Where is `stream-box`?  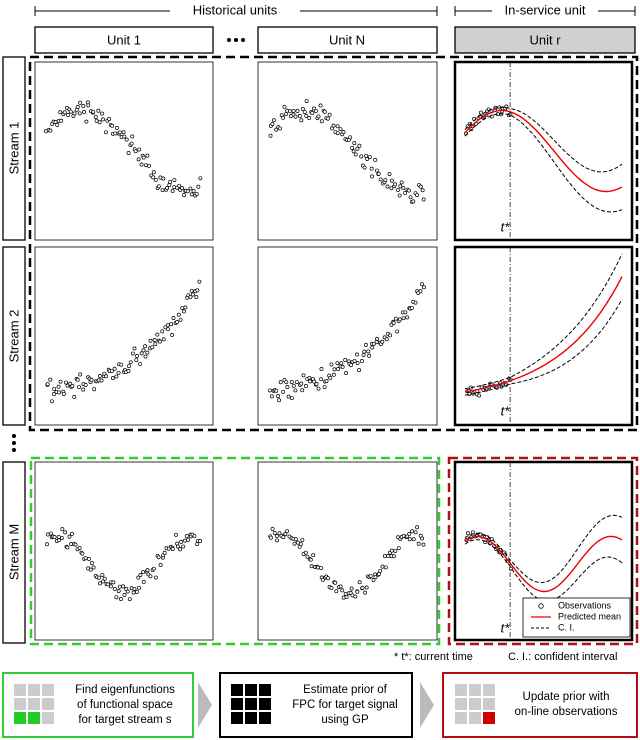 stream-box is located at coordinates (14, 552).